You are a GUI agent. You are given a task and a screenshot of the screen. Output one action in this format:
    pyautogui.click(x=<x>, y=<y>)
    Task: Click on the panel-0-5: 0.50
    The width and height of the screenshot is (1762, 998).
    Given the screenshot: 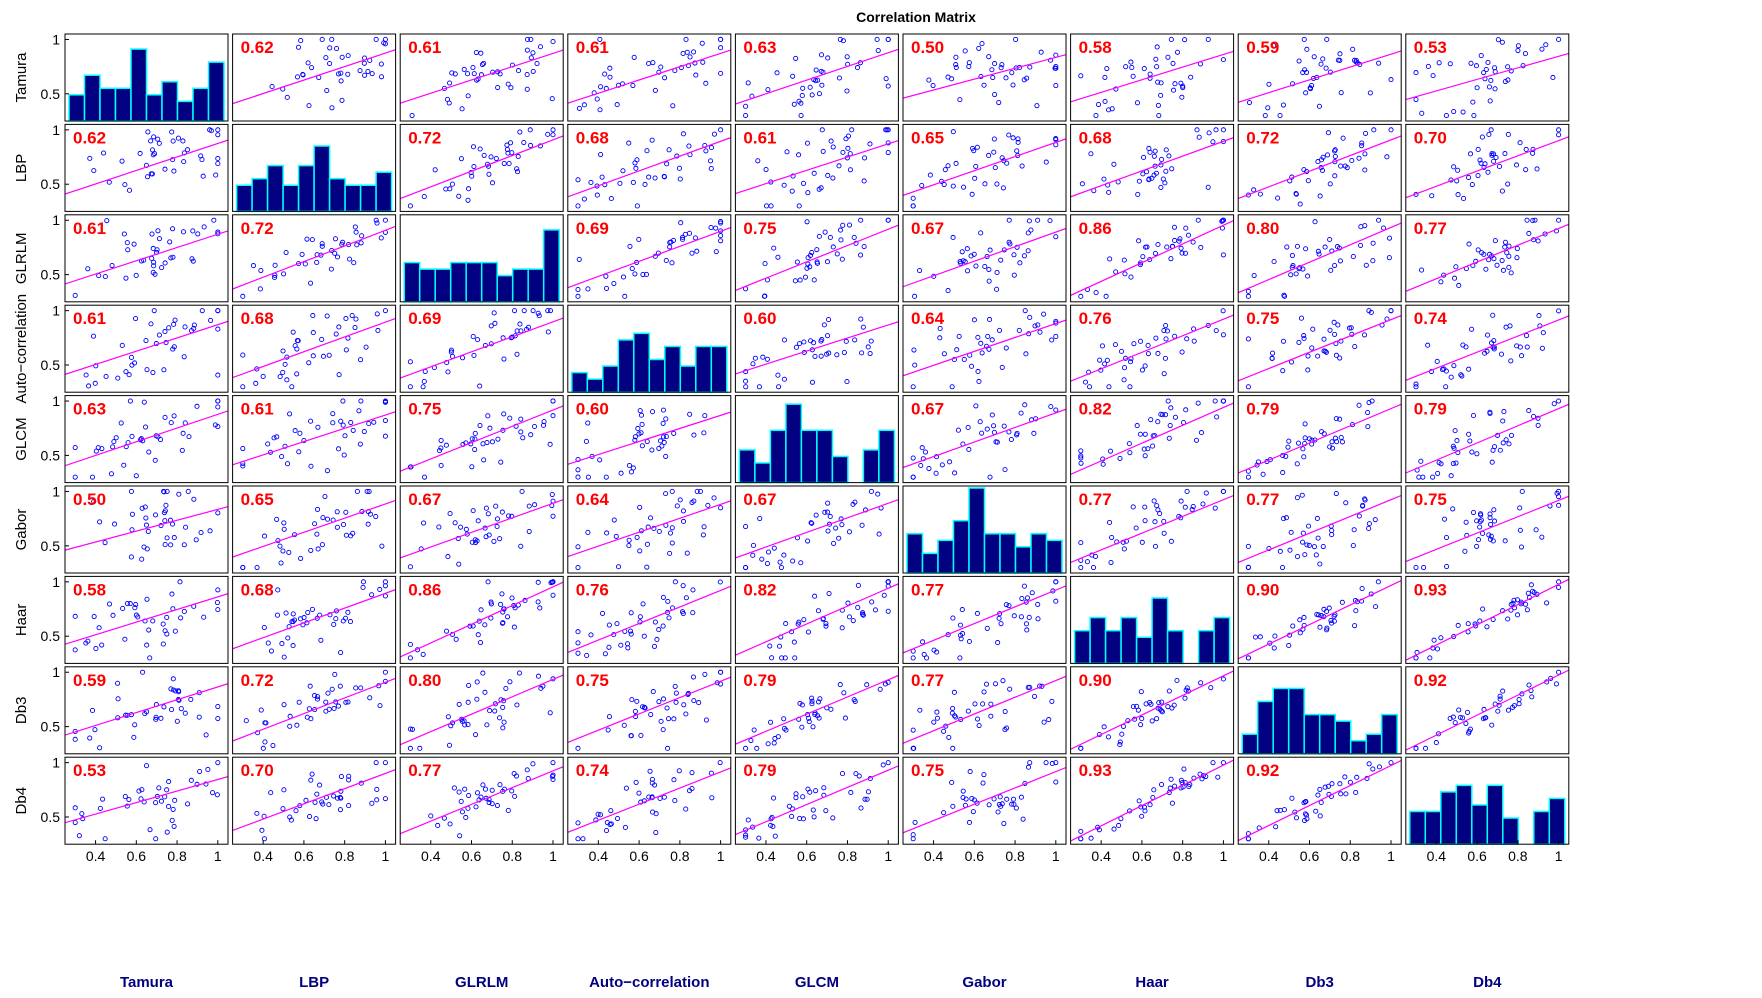 What is the action you would take?
    pyautogui.click(x=984, y=77)
    